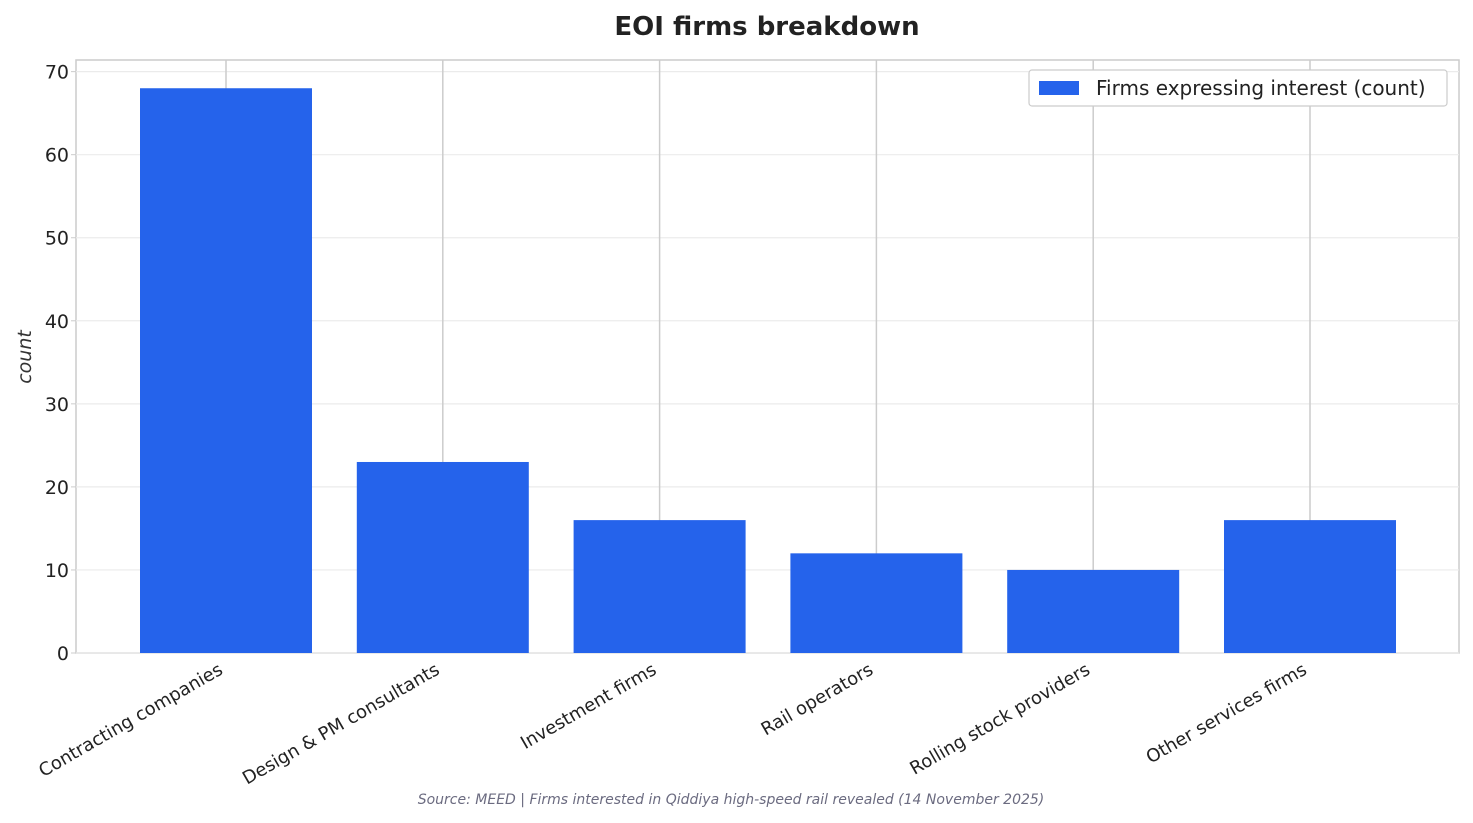  I want to click on legend-label: Firms expressing interest (count), so click(1261, 88).